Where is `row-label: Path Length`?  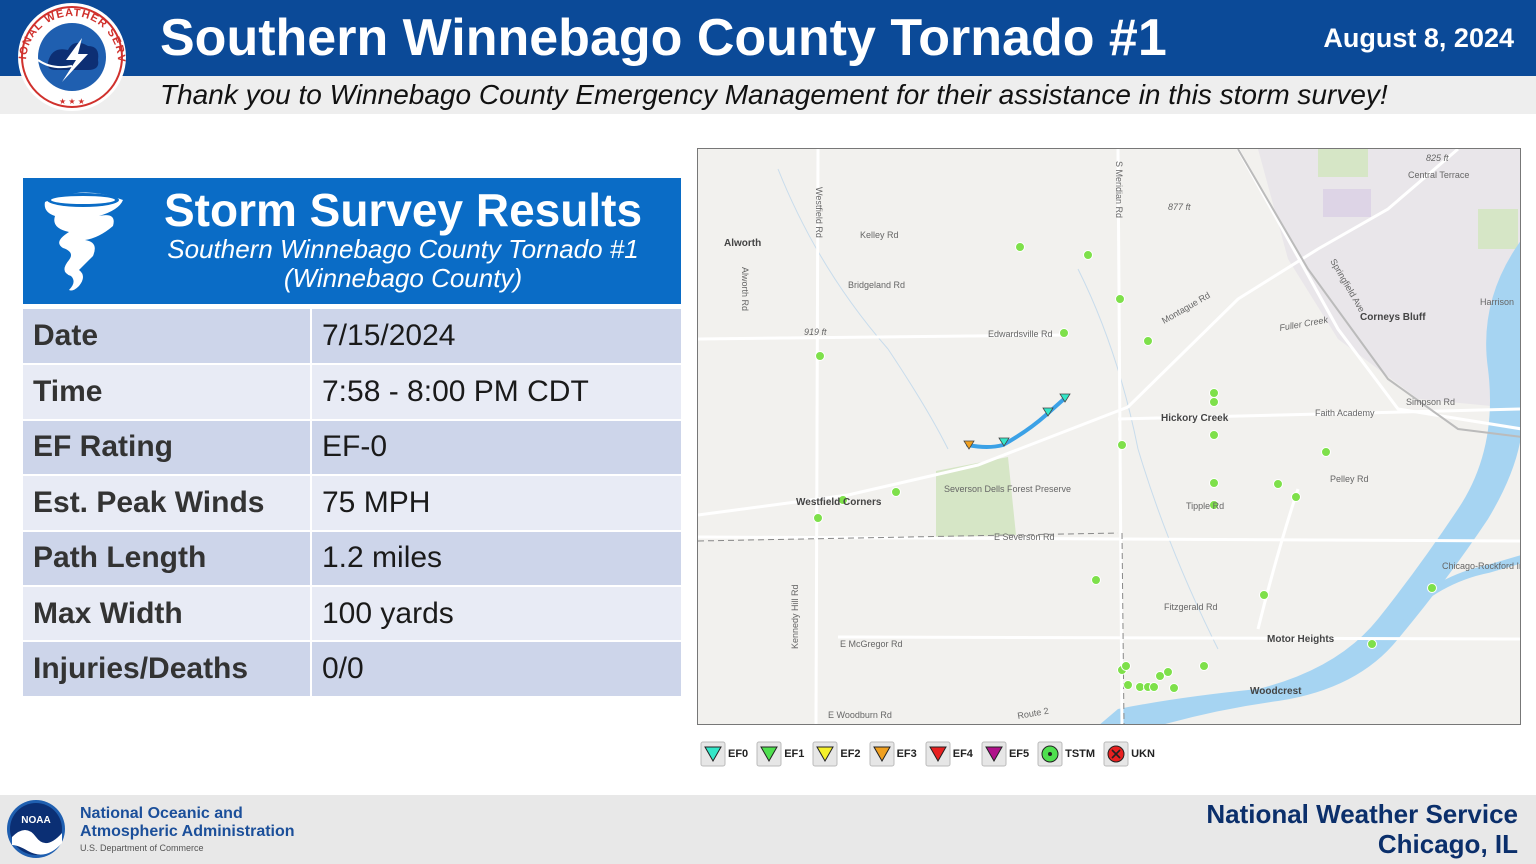
row-label: Path Length is located at coordinates (167, 558).